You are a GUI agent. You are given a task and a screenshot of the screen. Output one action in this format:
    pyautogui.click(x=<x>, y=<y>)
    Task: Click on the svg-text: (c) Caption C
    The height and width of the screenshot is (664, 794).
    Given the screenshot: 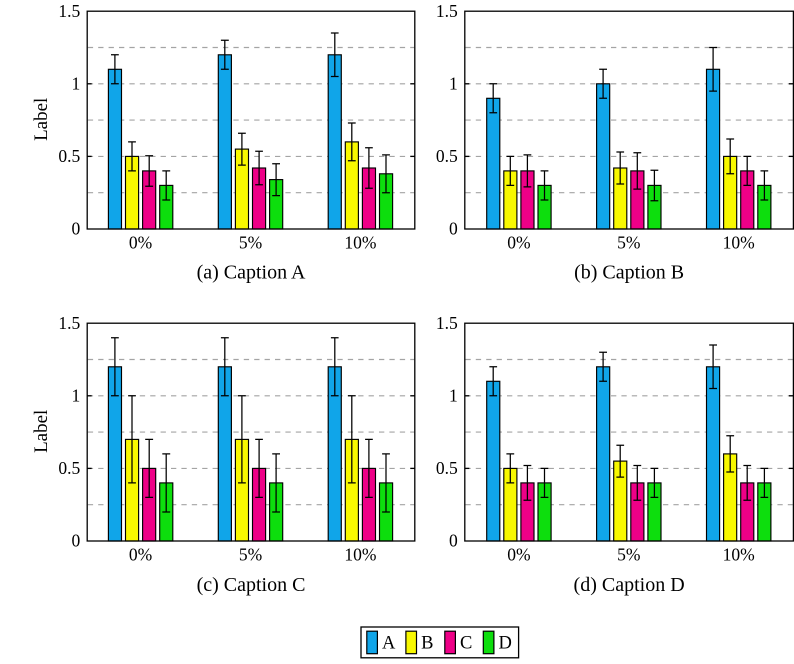 What is the action you would take?
    pyautogui.click(x=251, y=585)
    